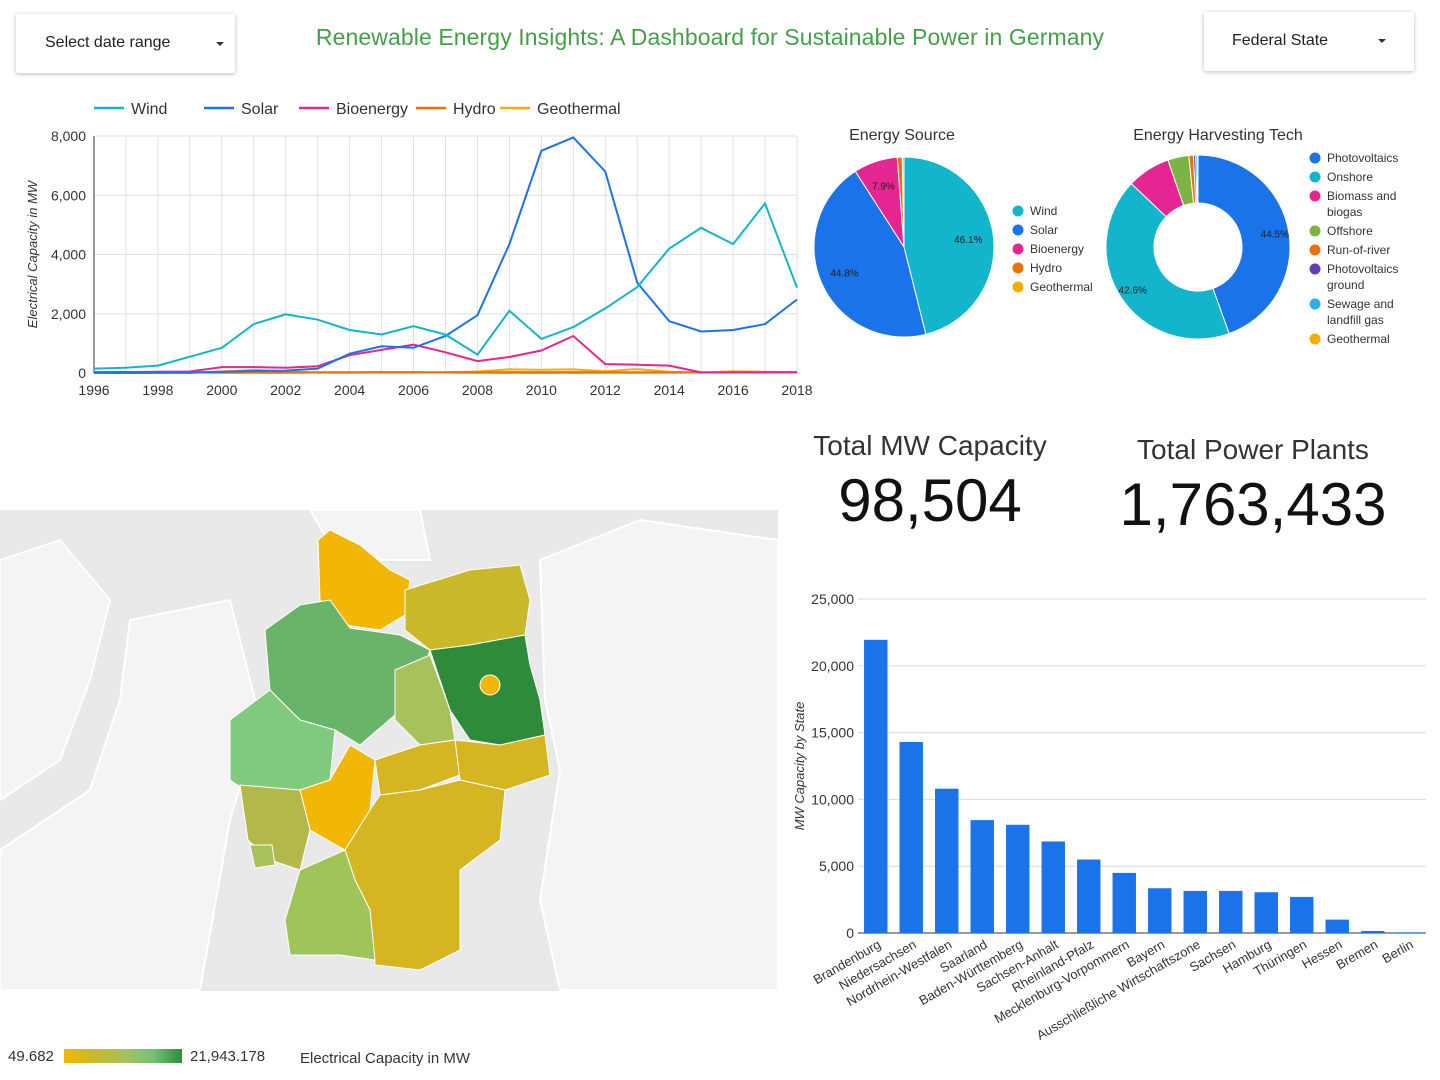 The width and height of the screenshot is (1440, 1080). What do you see at coordinates (31, 1056) in the screenshot?
I see `map-legend-min: 49.682` at bounding box center [31, 1056].